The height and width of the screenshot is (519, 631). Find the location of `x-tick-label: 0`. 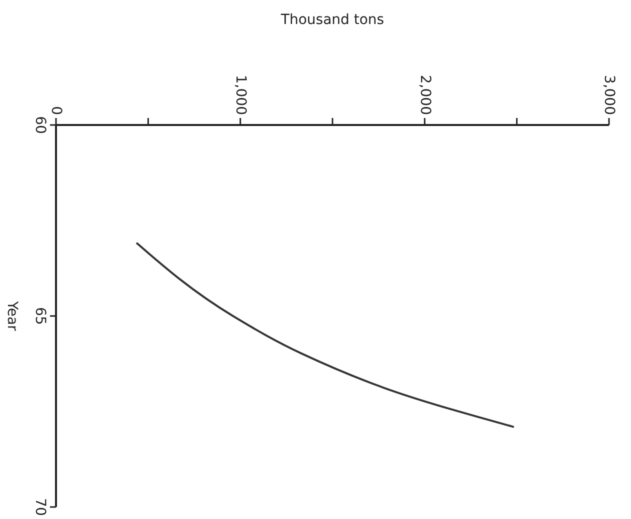

x-tick-label: 0 is located at coordinates (56, 110).